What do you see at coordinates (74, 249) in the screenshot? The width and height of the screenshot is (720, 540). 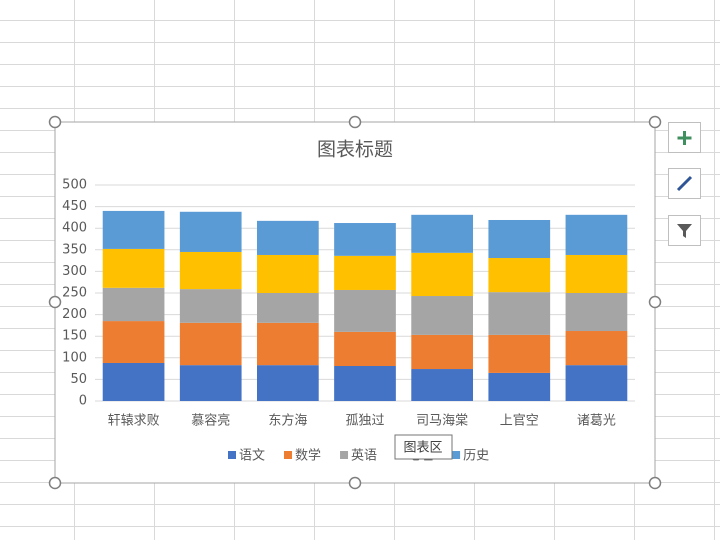 I see `y-tick-label: 350` at bounding box center [74, 249].